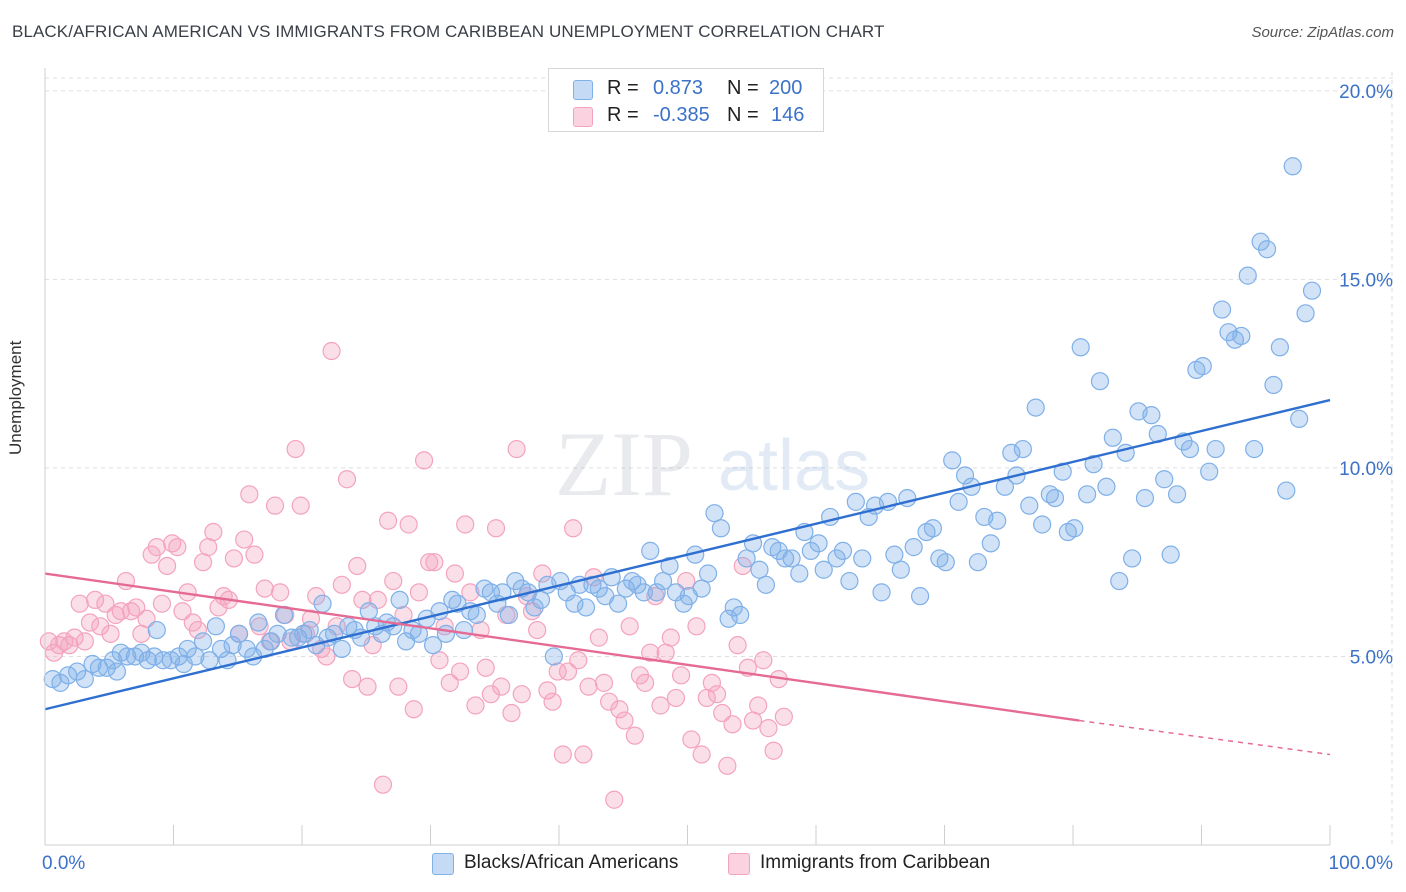  What do you see at coordinates (1361, 863) in the screenshot?
I see `x-tick-label-end: 100.0%` at bounding box center [1361, 863].